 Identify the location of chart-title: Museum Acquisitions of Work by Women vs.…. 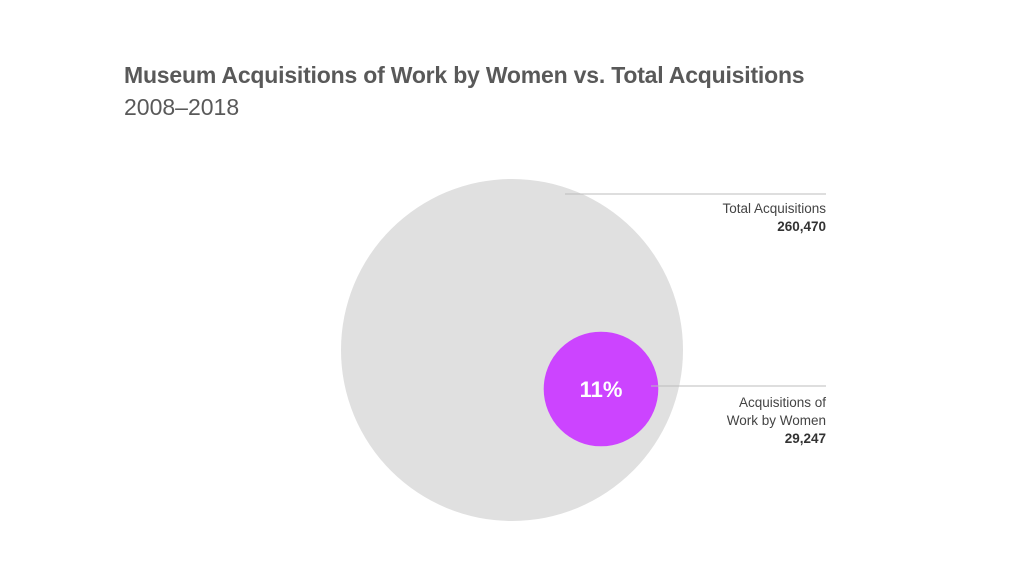
(464, 75).